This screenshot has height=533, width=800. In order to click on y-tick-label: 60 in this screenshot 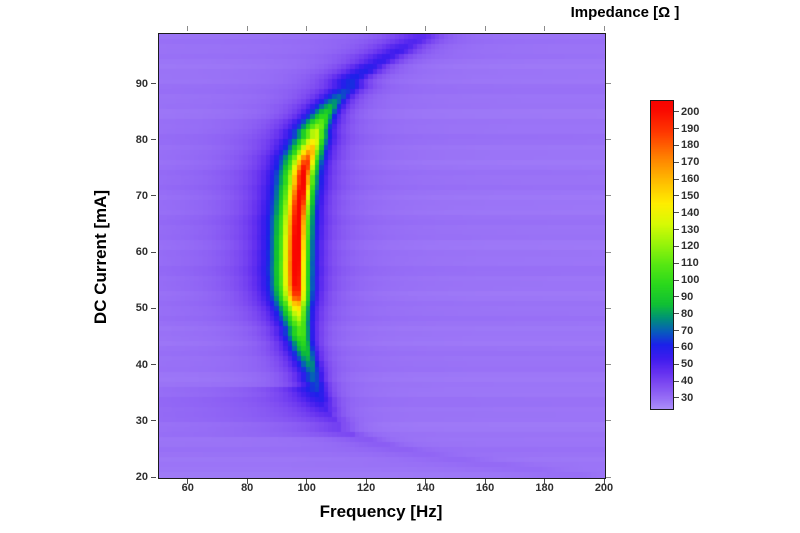, I will do `click(141, 252)`.